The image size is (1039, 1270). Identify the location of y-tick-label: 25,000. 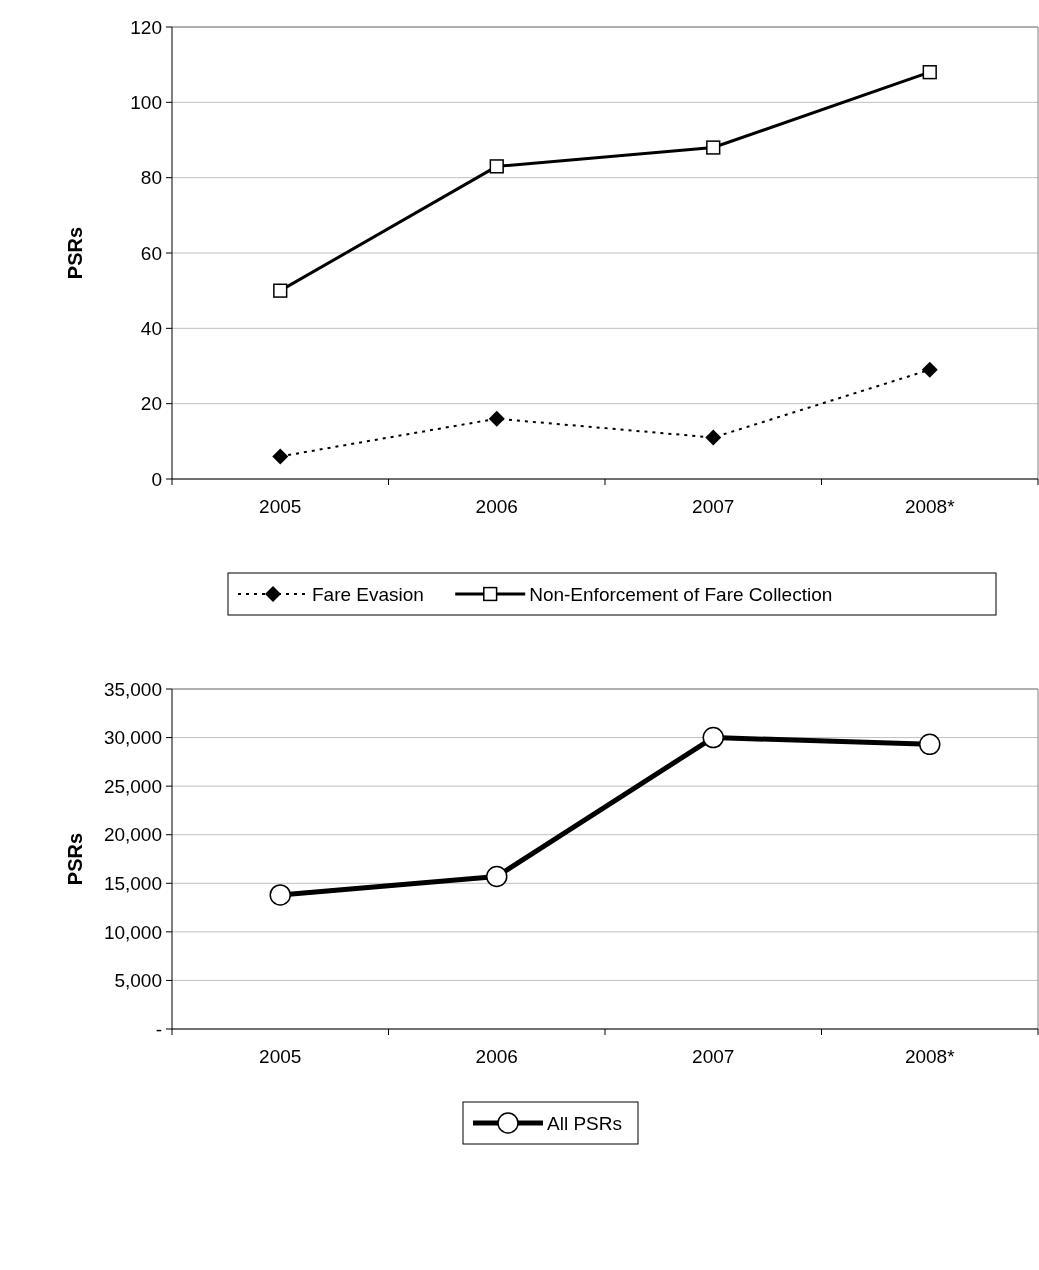
(132, 786).